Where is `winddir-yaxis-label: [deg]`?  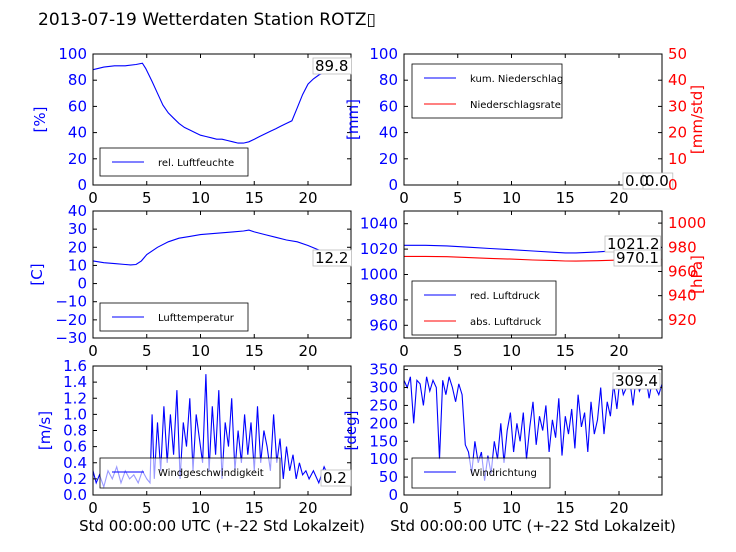 winddir-yaxis-label: [deg] is located at coordinates (351, 431).